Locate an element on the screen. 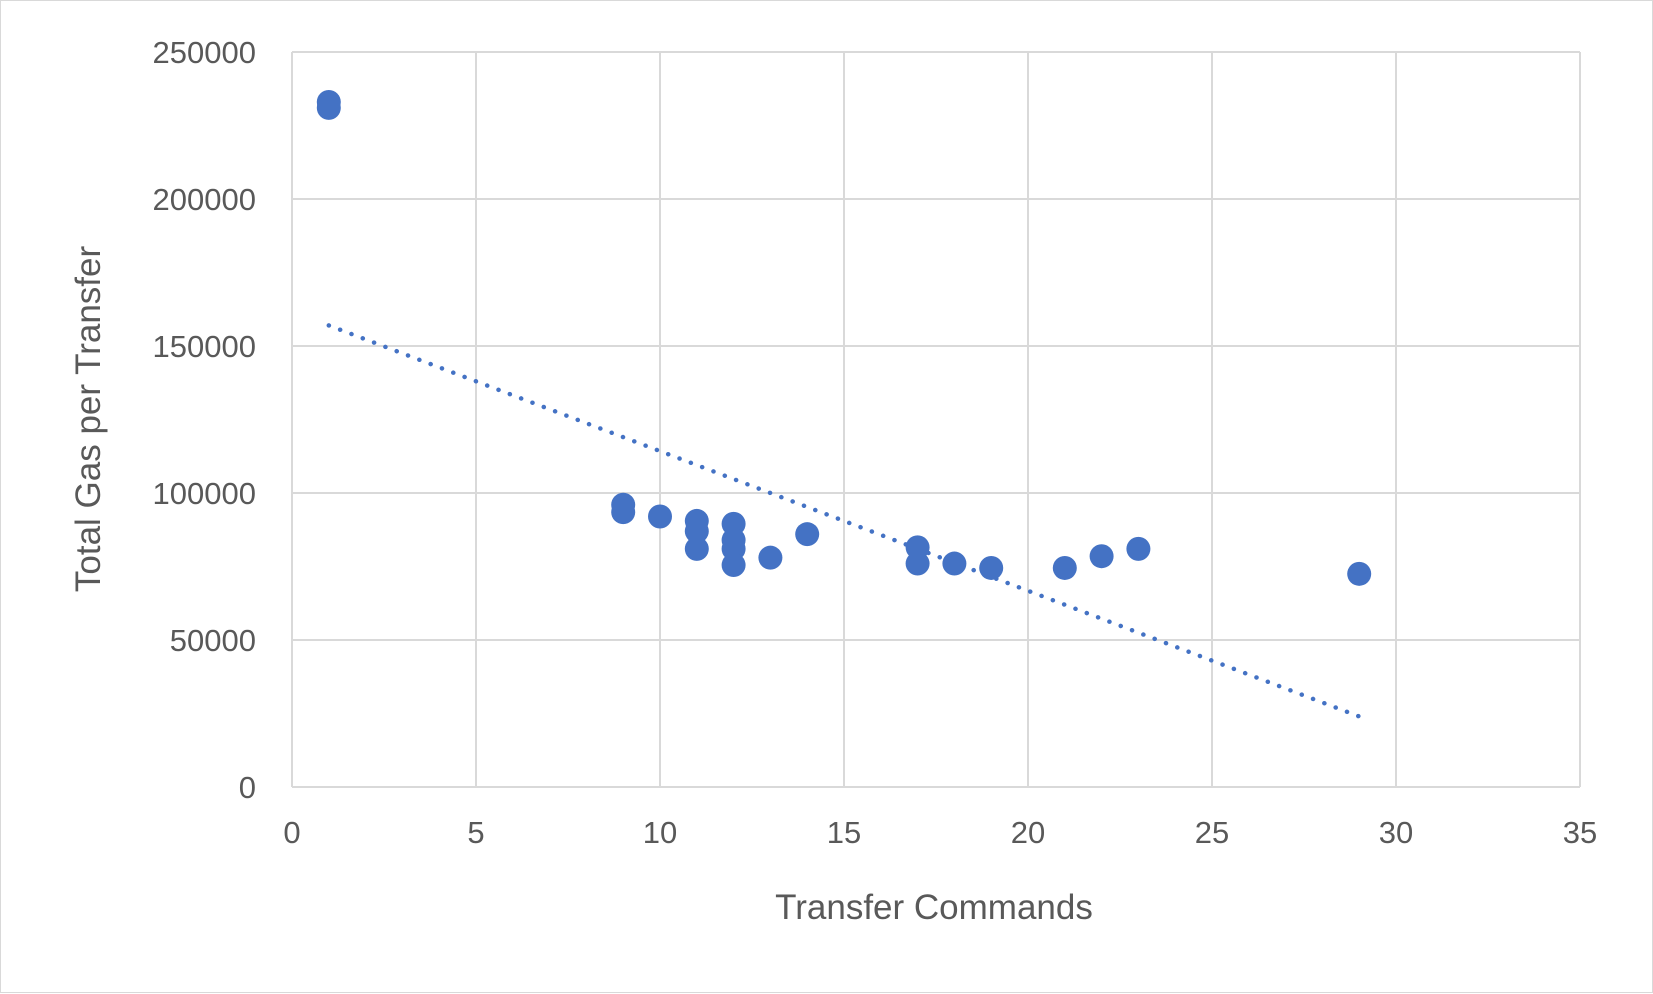 The image size is (1653, 994). y-tick-label-2: 100000 is located at coordinates (204, 493).